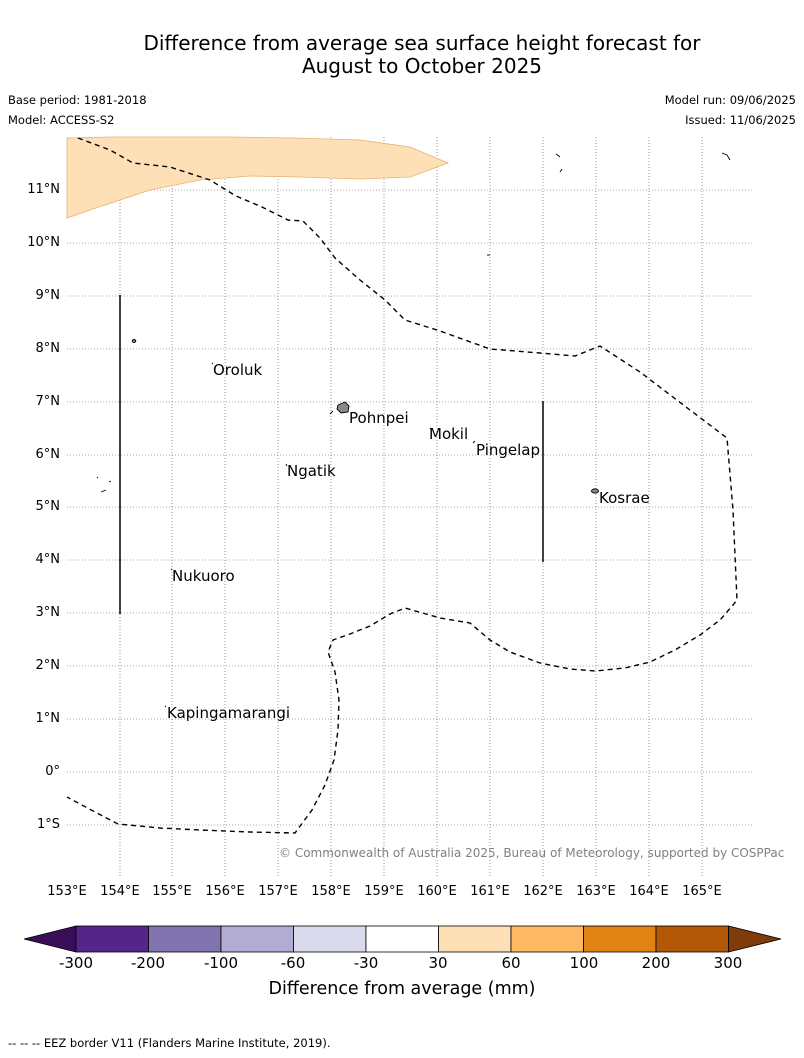 Image resolution: width=804 pixels, height=1058 pixels. What do you see at coordinates (366, 963) in the screenshot?
I see `colorbar-tick-label: -30` at bounding box center [366, 963].